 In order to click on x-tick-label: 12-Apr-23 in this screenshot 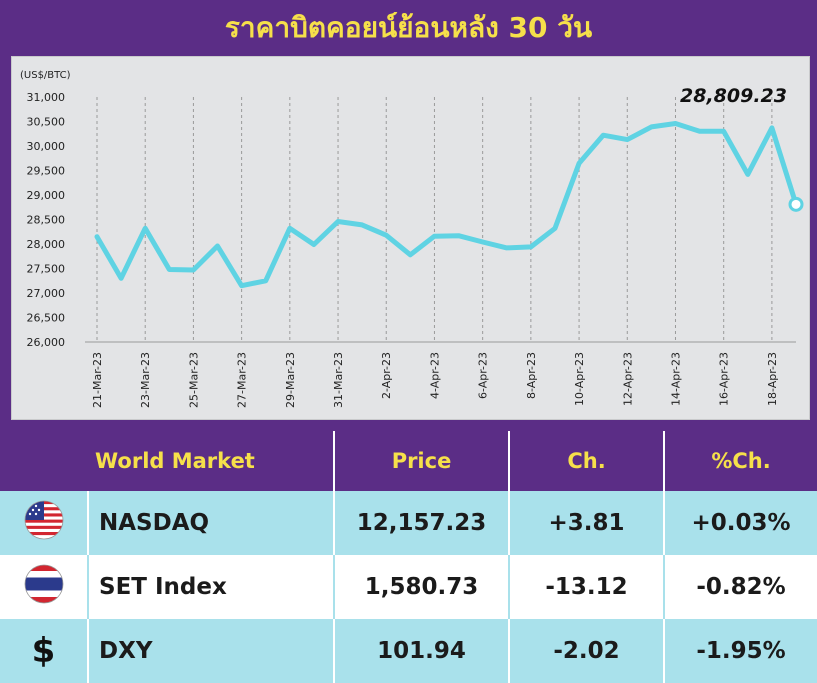, I will do `click(627, 379)`.